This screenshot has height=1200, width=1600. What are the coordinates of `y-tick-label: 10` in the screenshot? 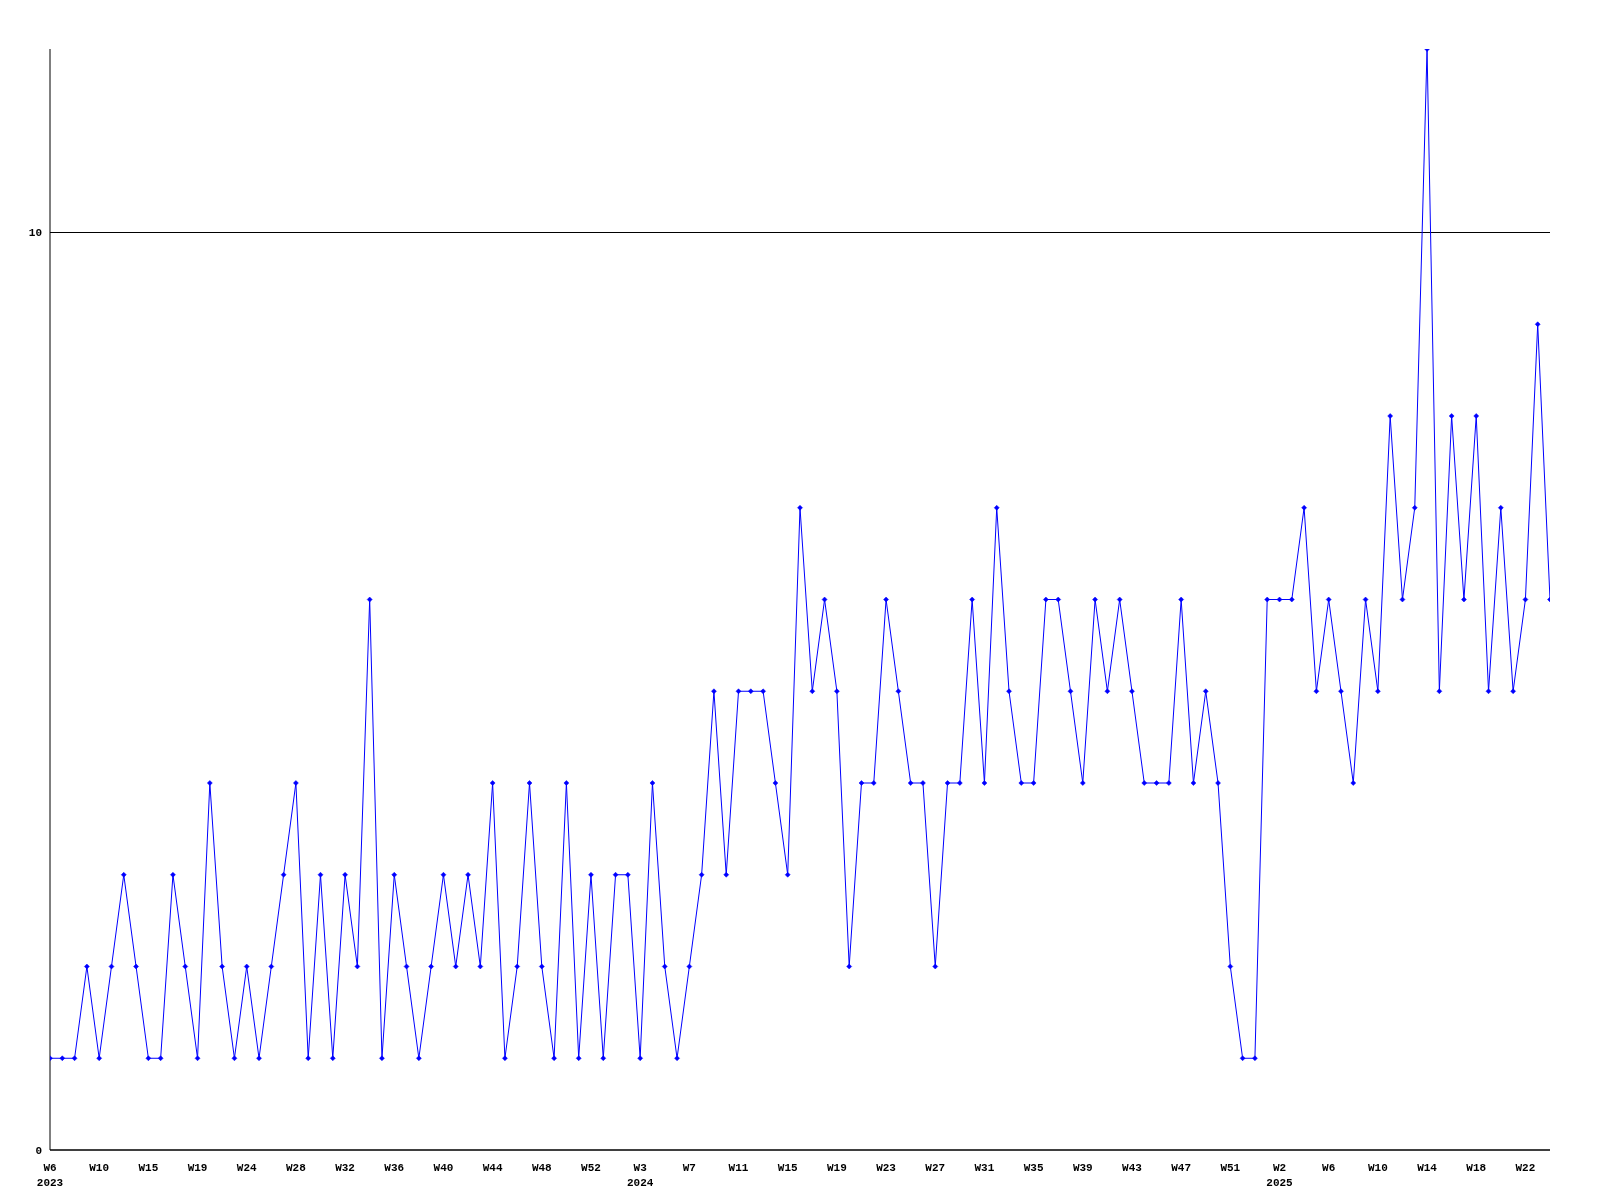 It's located at (35, 233).